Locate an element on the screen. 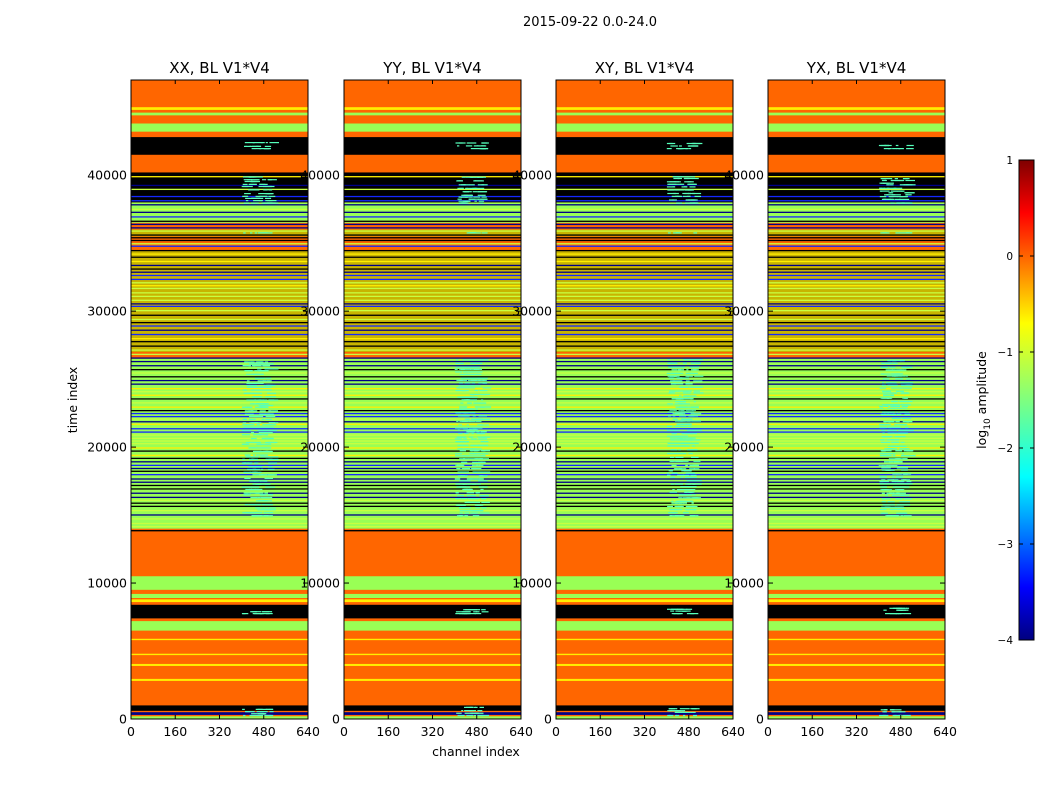  x-tick-label: 160 is located at coordinates (600, 731).